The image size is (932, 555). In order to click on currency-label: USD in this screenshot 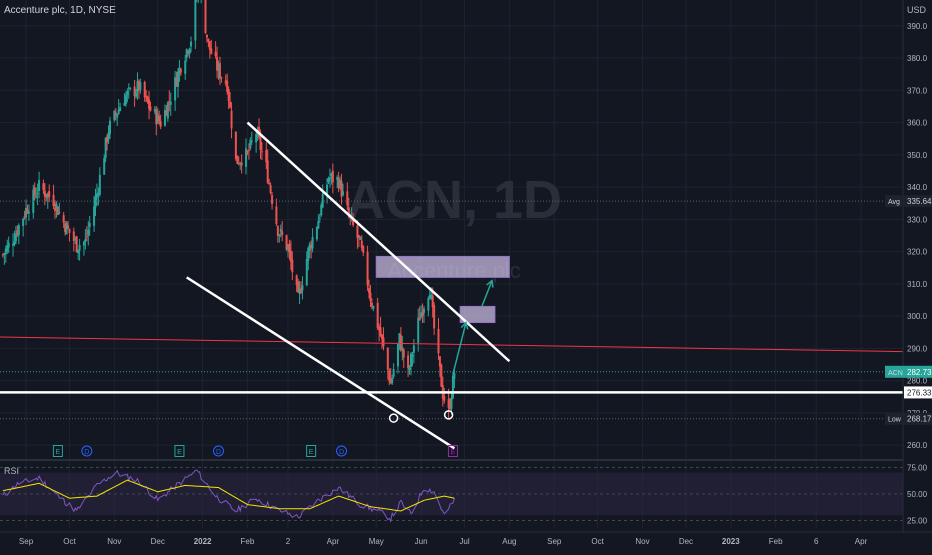, I will do `click(917, 10)`.